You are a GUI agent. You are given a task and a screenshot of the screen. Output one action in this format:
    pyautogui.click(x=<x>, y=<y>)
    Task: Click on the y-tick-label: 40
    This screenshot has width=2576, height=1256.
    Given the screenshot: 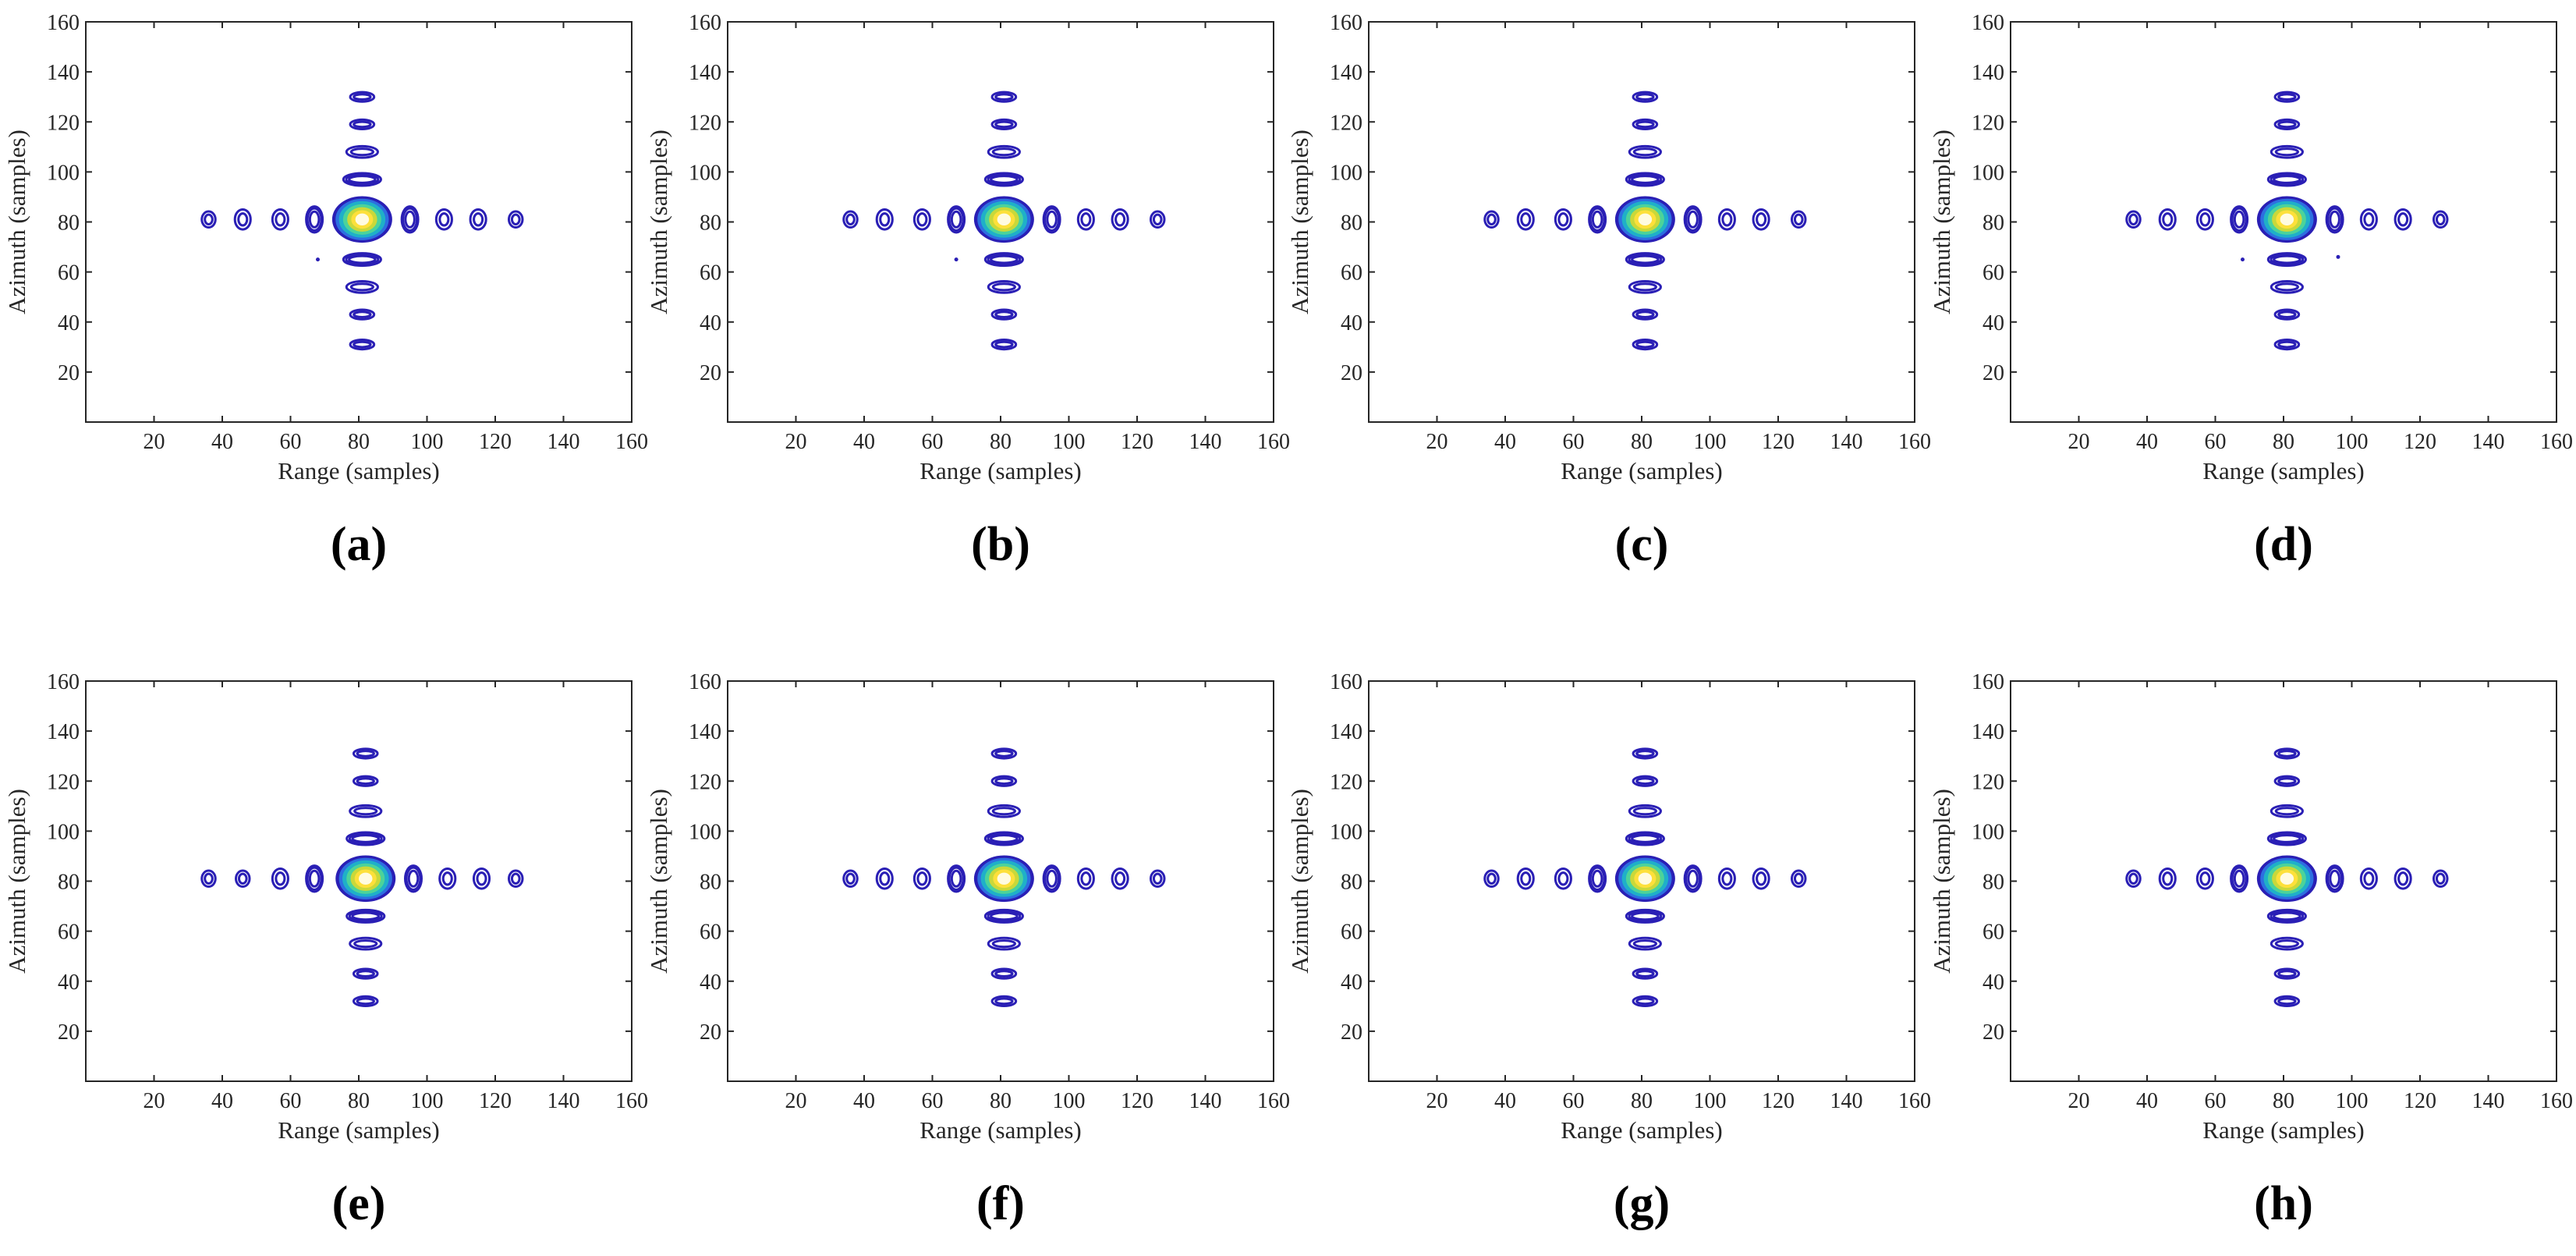 What is the action you would take?
    pyautogui.click(x=710, y=323)
    